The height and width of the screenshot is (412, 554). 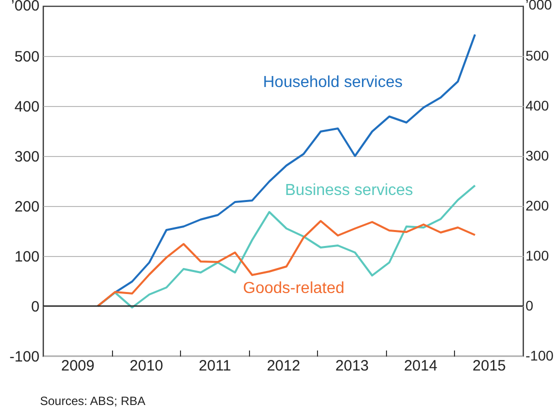 I want to click on y2-axis-title: ’000, so click(x=539, y=6).